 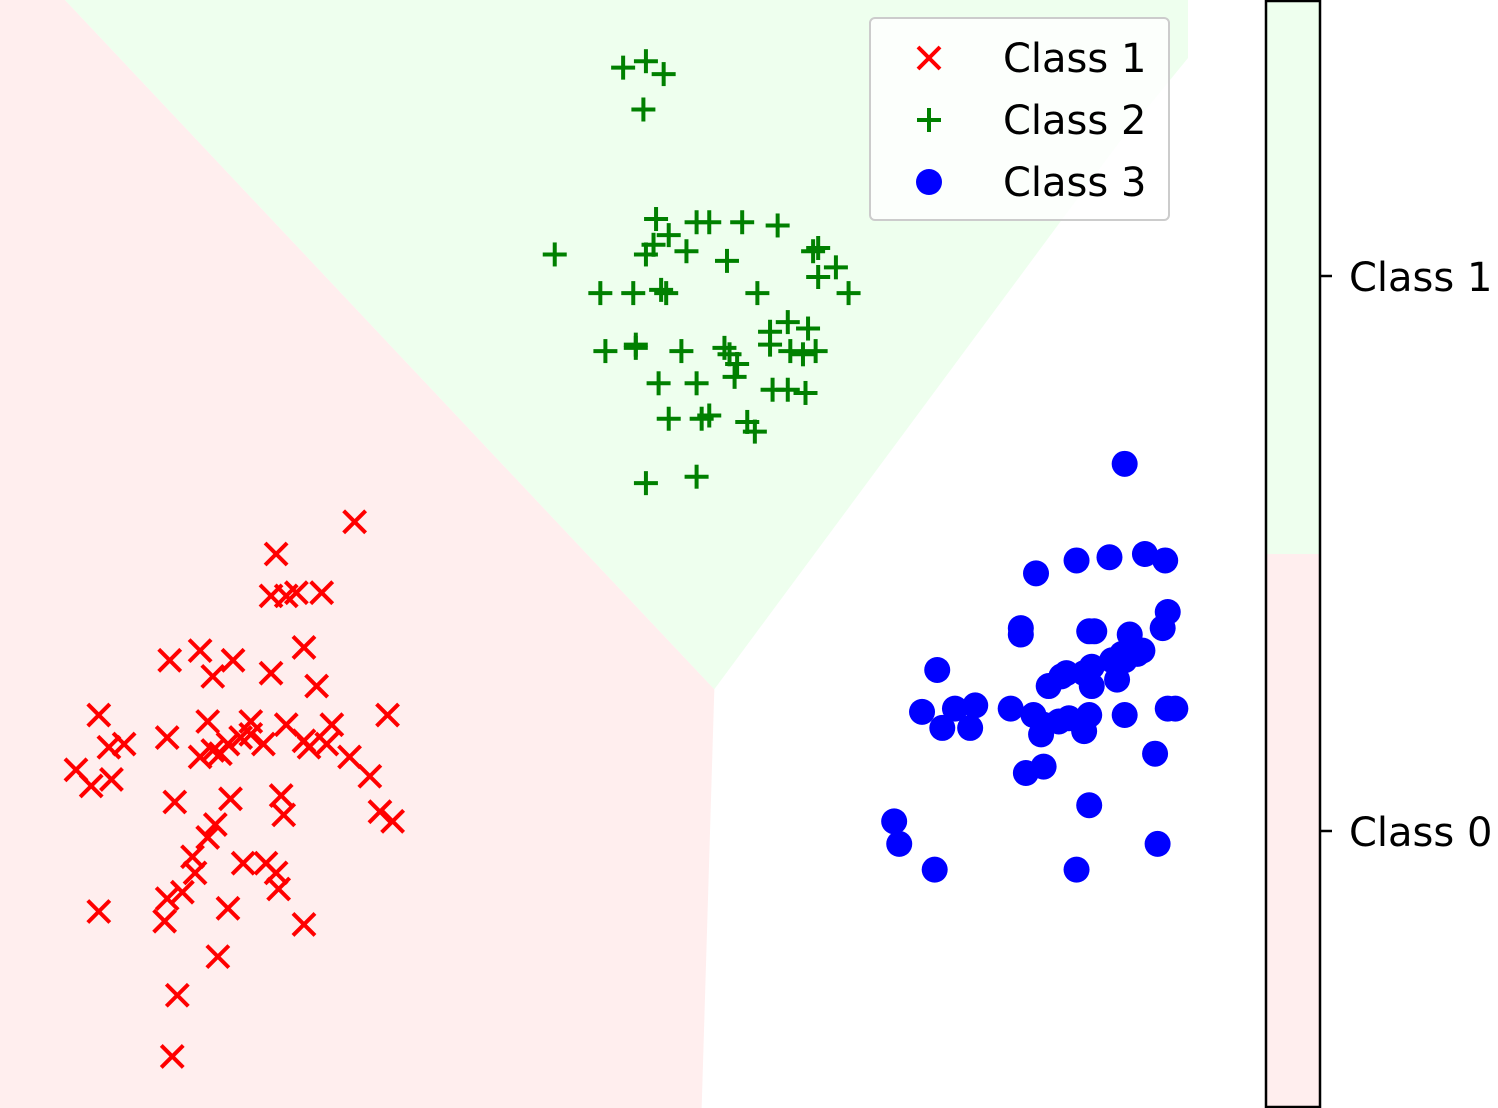 I want to click on colorbar-tick-label: Class 0, so click(x=1420, y=833).